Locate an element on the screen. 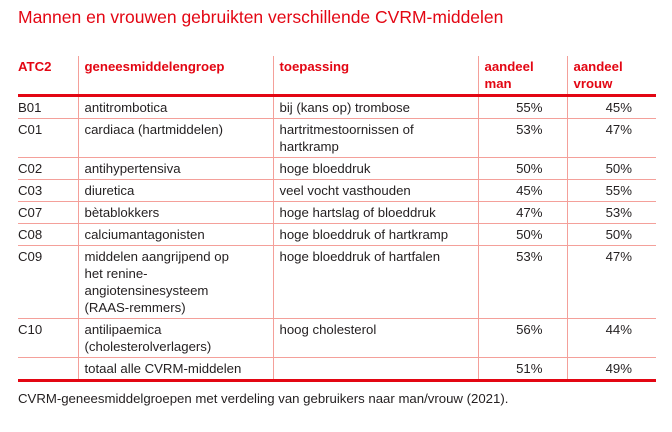 This screenshot has width=672, height=432. cell-application: hoge bloeddruk of hartkramp is located at coordinates (375, 234).